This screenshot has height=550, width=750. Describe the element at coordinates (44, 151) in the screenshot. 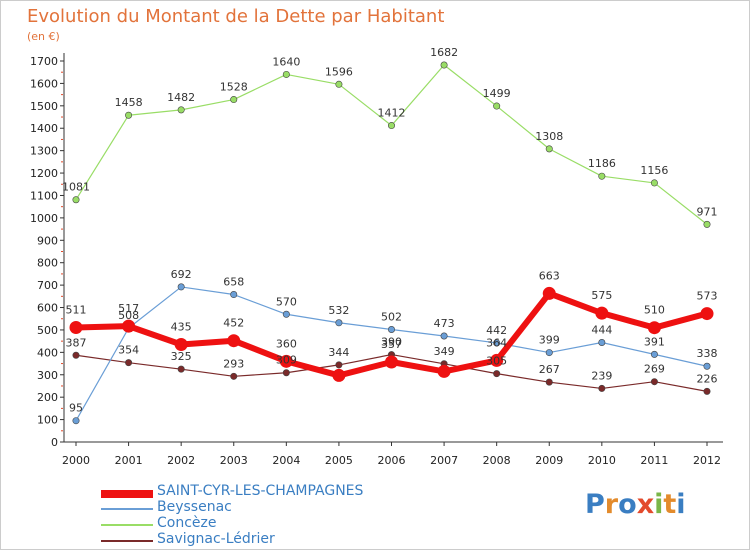

I see `y-tick-label: 1300` at that location.